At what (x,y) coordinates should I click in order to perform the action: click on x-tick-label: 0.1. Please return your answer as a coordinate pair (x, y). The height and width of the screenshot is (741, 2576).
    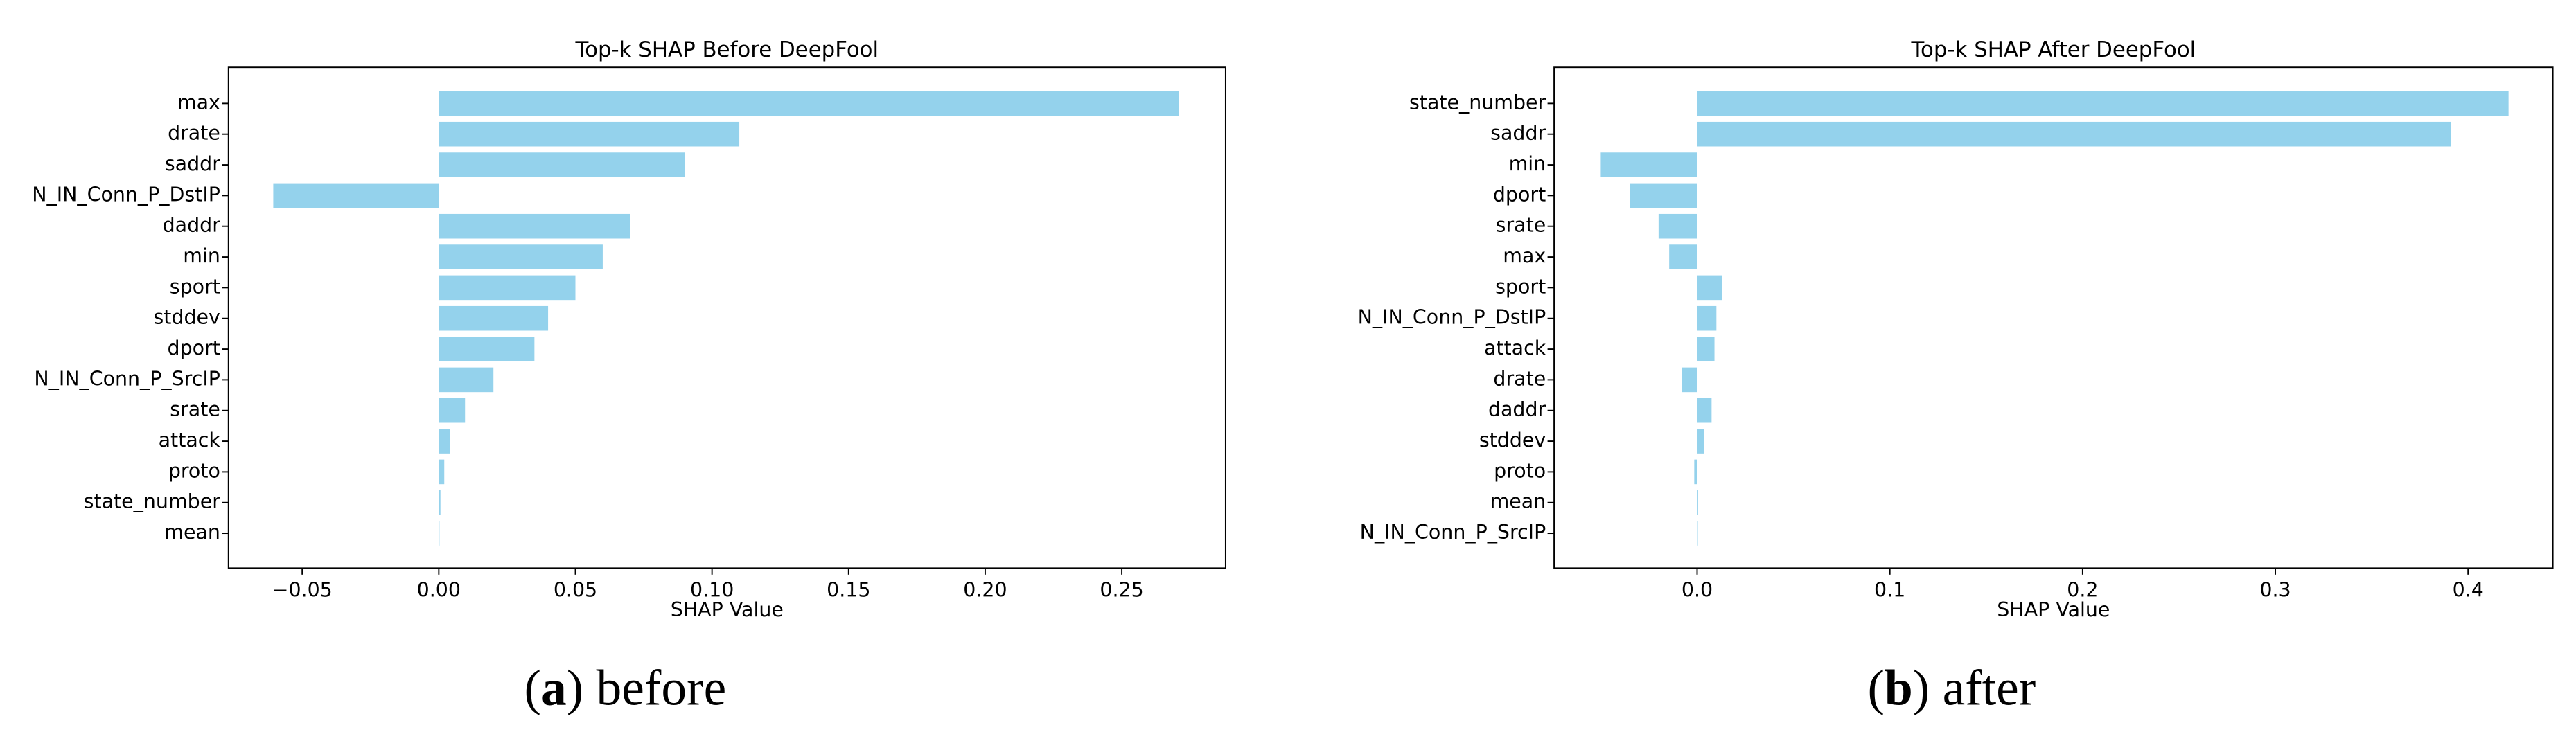
    Looking at the image, I should click on (1890, 590).